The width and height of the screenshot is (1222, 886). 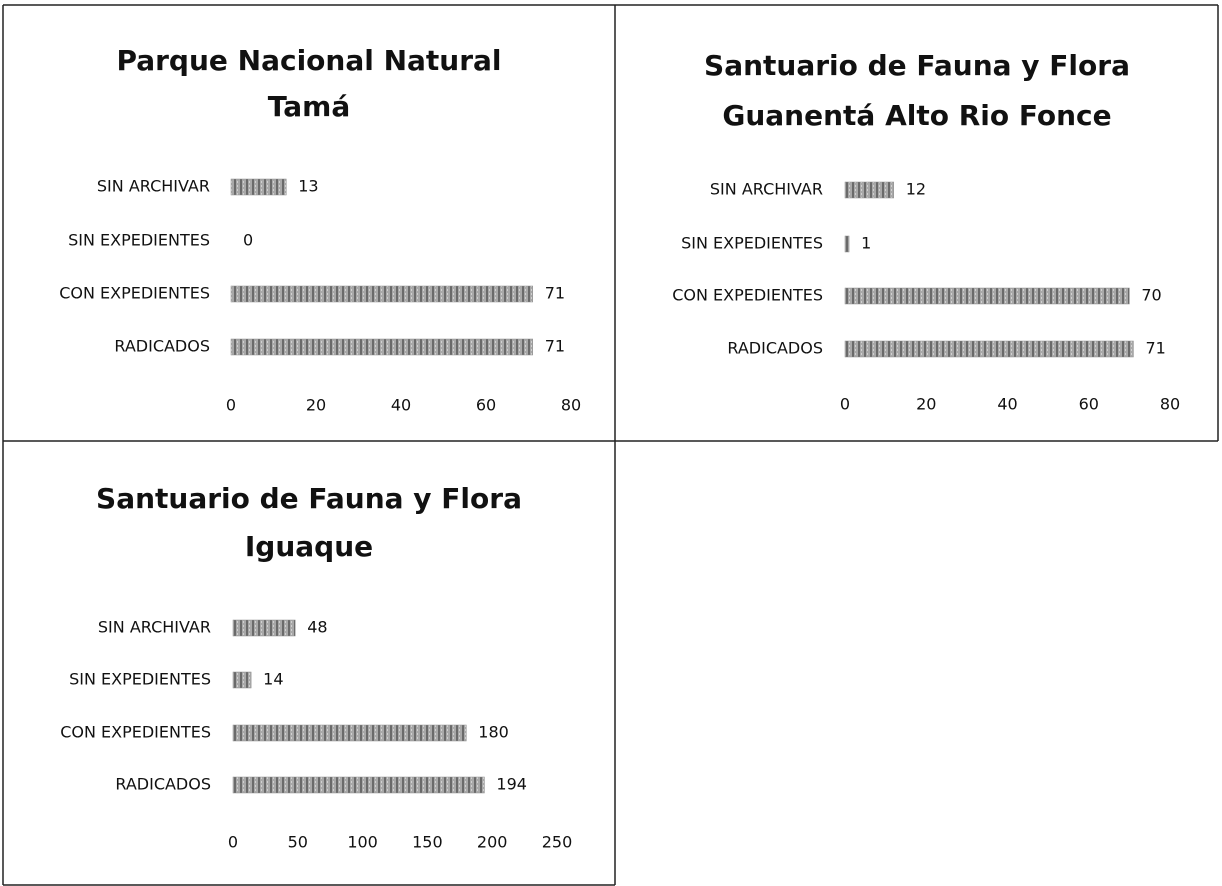 What do you see at coordinates (557, 842) in the screenshot?
I see `x-tick-label: 250` at bounding box center [557, 842].